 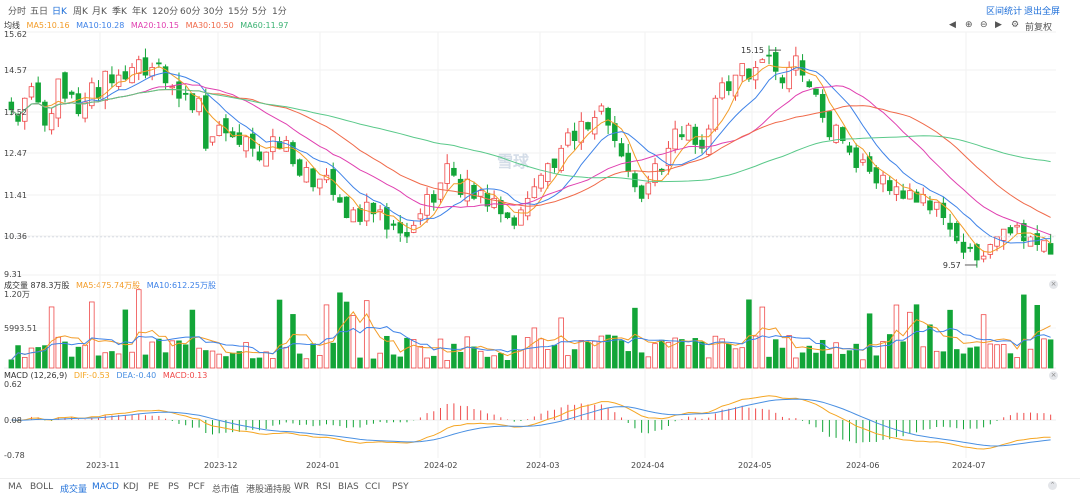 What do you see at coordinates (74, 490) in the screenshot?
I see `indicator-tab-2: 成交量` at bounding box center [74, 490].